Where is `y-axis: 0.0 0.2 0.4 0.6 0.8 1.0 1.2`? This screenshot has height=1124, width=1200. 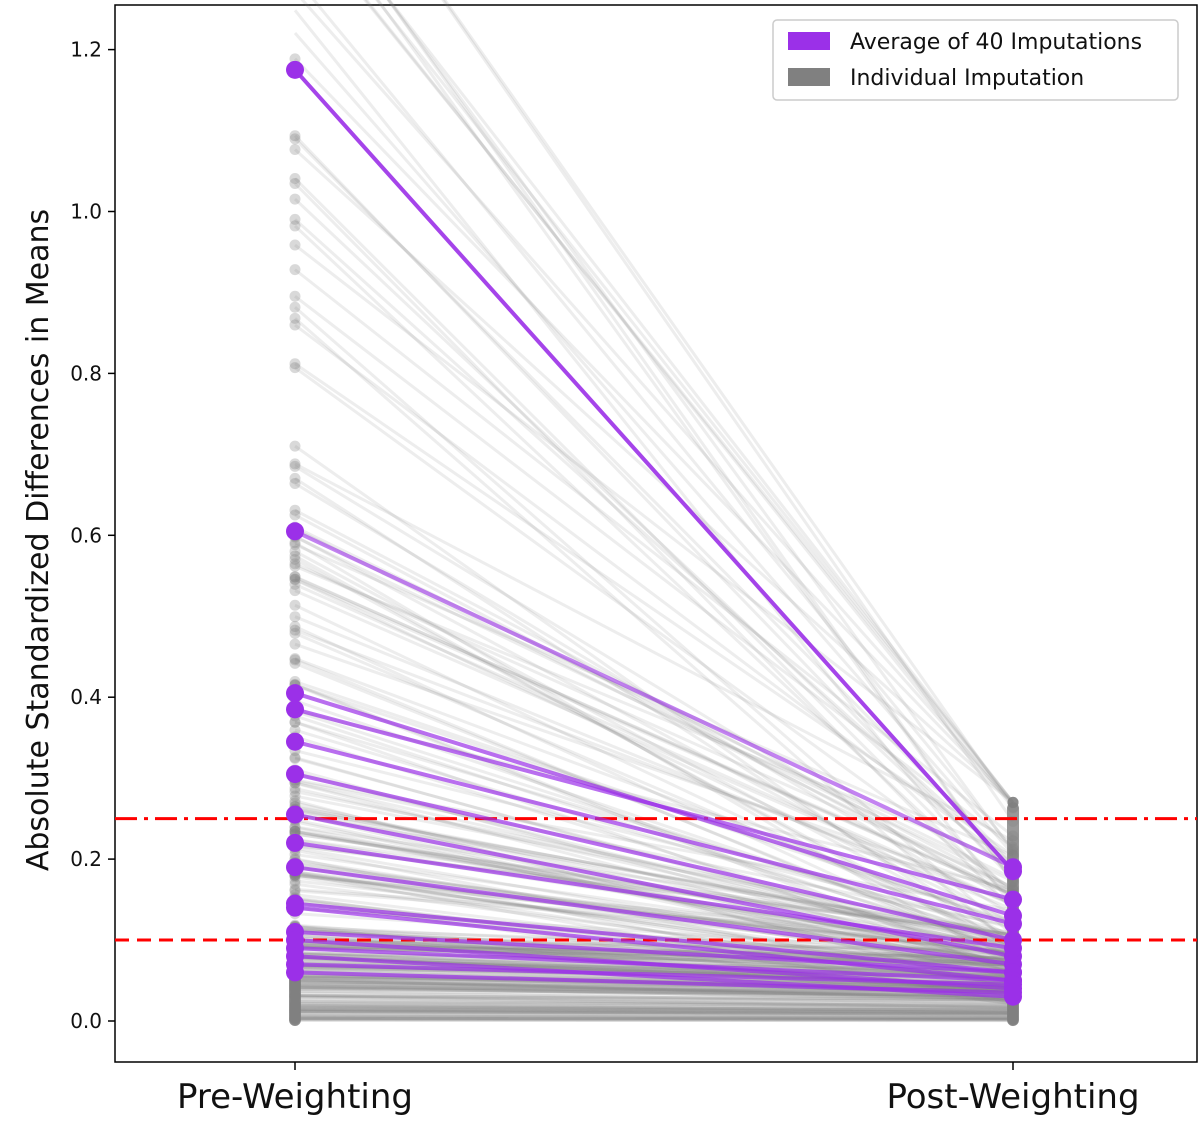 y-axis: 0.0 0.2 0.4 0.6 0.8 1.0 1.2 is located at coordinates (92, 535).